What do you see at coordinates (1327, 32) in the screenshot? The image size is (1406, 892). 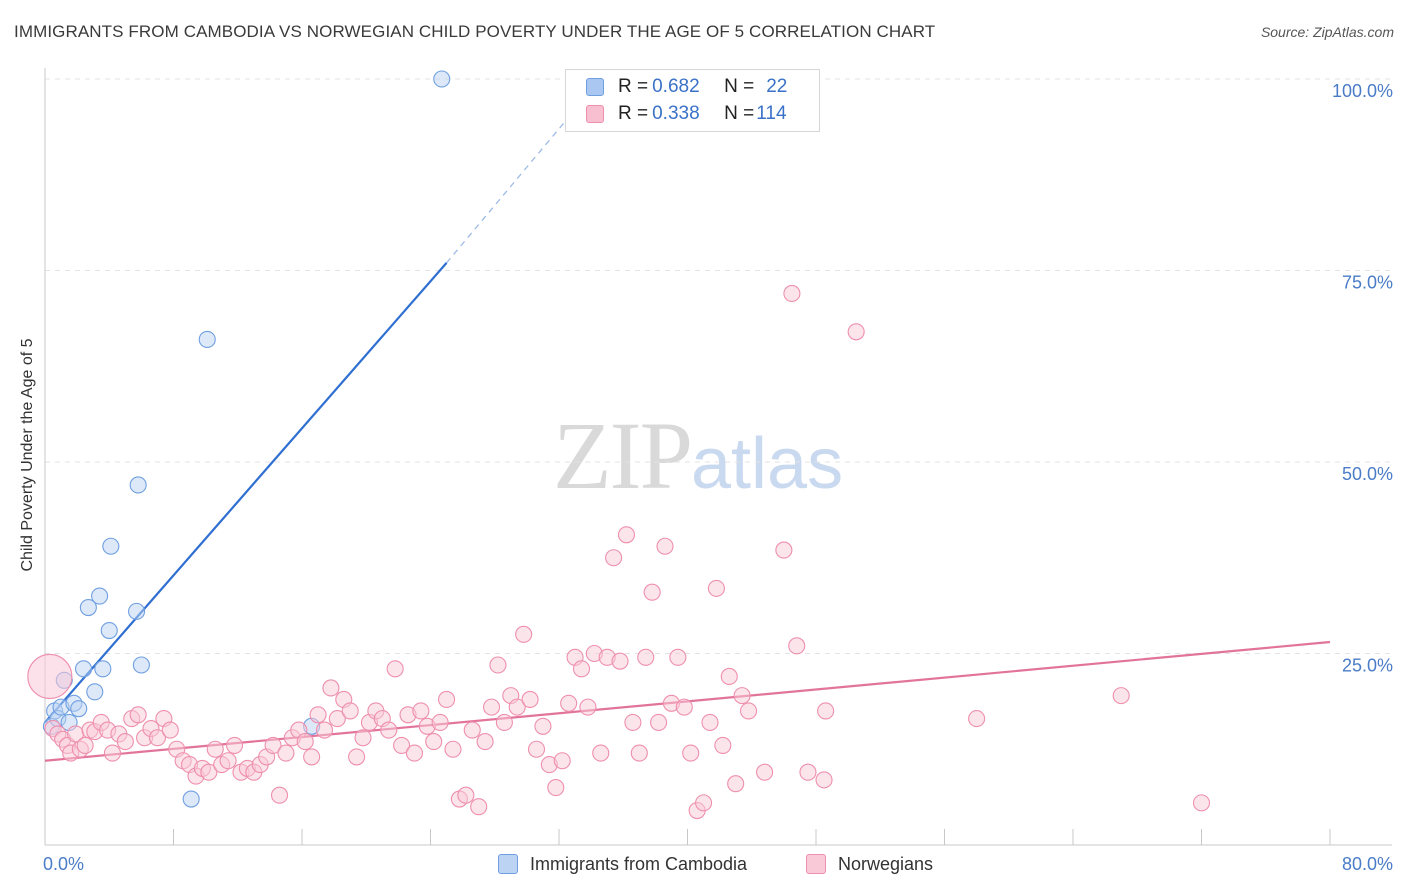 I see `source-label: Source: ZipAtlas.com` at bounding box center [1327, 32].